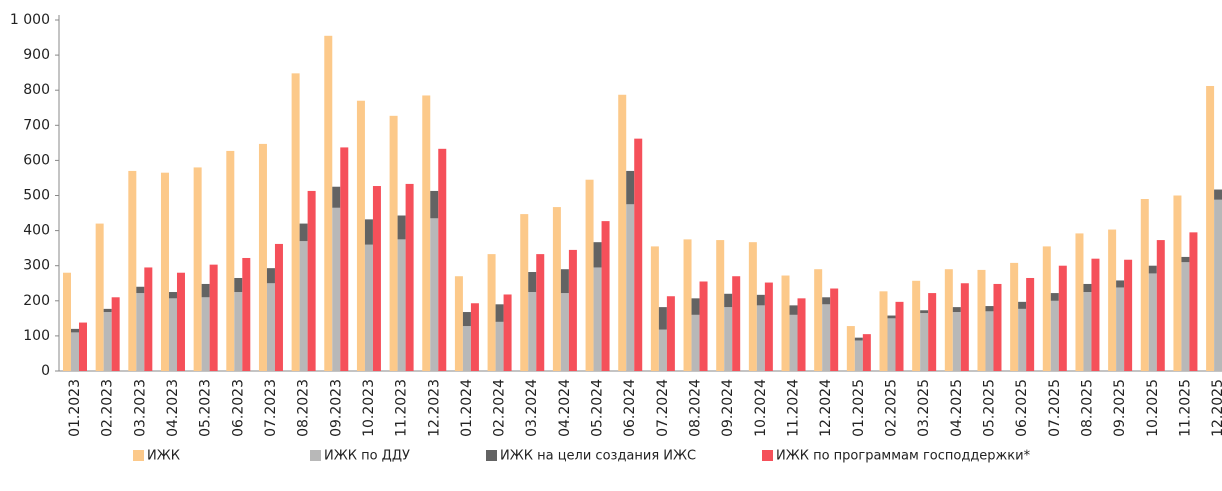  Describe the element at coordinates (1153, 408) in the screenshot. I see `x-tick-label: 10.2025` at that location.